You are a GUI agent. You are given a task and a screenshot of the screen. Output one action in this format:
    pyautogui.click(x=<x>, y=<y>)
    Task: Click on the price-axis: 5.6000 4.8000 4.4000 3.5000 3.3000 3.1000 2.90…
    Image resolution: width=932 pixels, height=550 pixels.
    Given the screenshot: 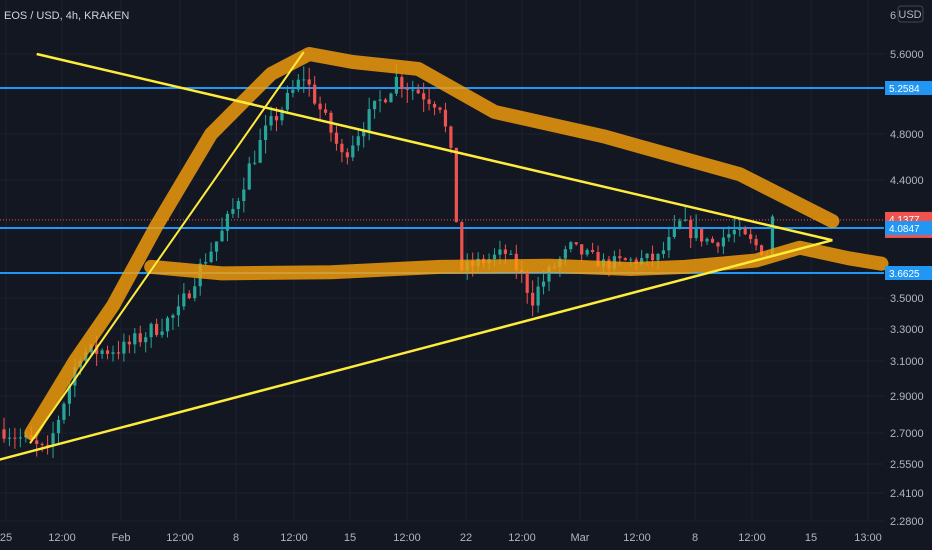 What is the action you would take?
    pyautogui.click(x=907, y=288)
    